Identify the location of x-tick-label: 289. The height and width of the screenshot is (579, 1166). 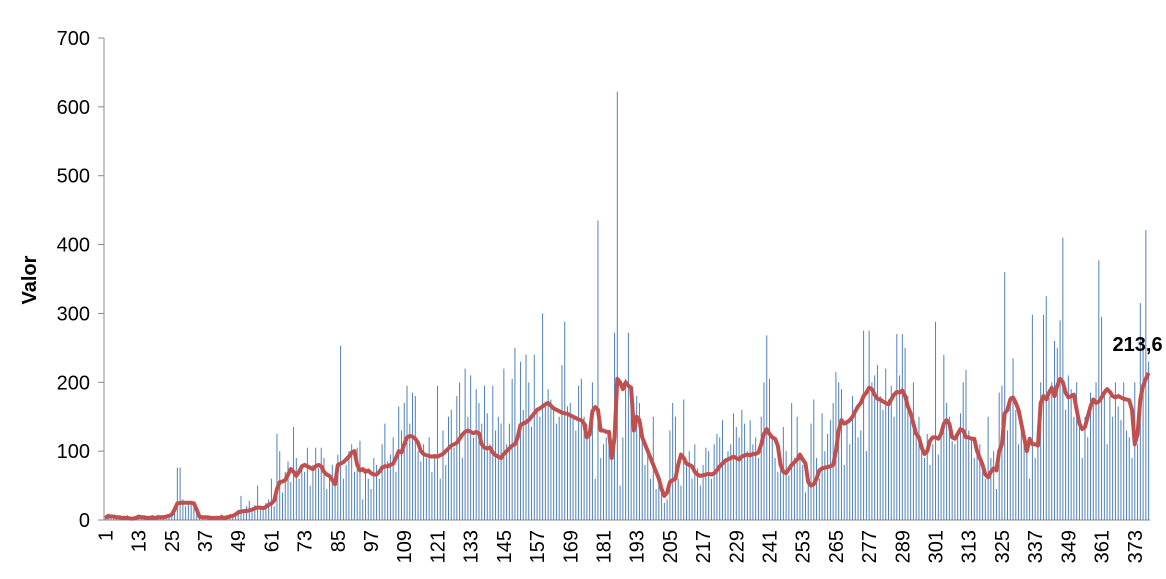
(903, 546).